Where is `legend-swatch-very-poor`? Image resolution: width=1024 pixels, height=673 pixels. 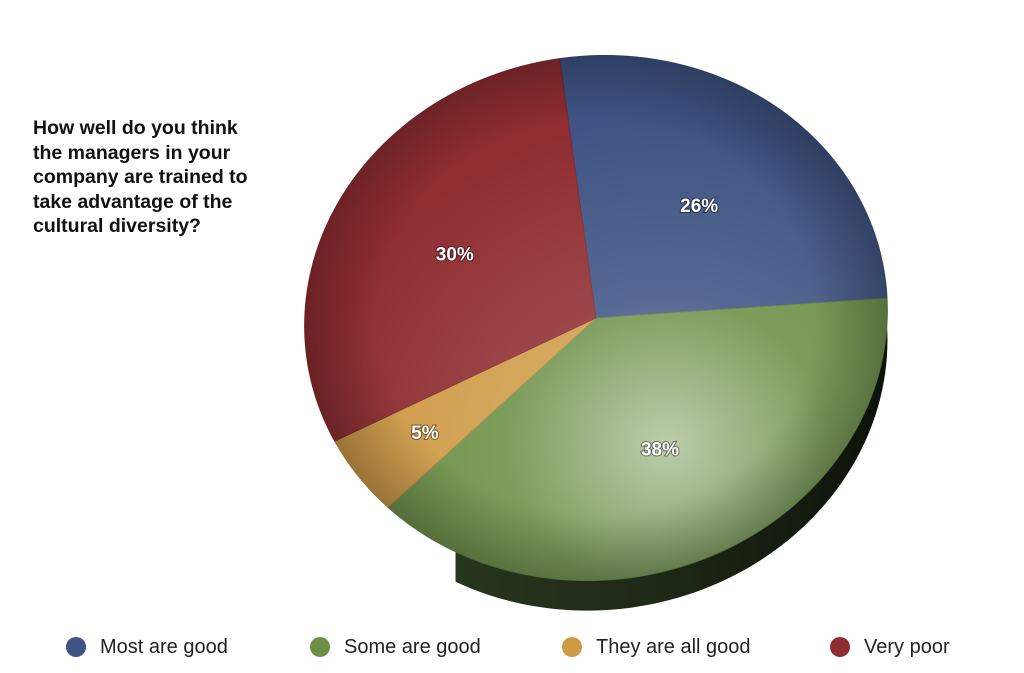 legend-swatch-very-poor is located at coordinates (840, 647).